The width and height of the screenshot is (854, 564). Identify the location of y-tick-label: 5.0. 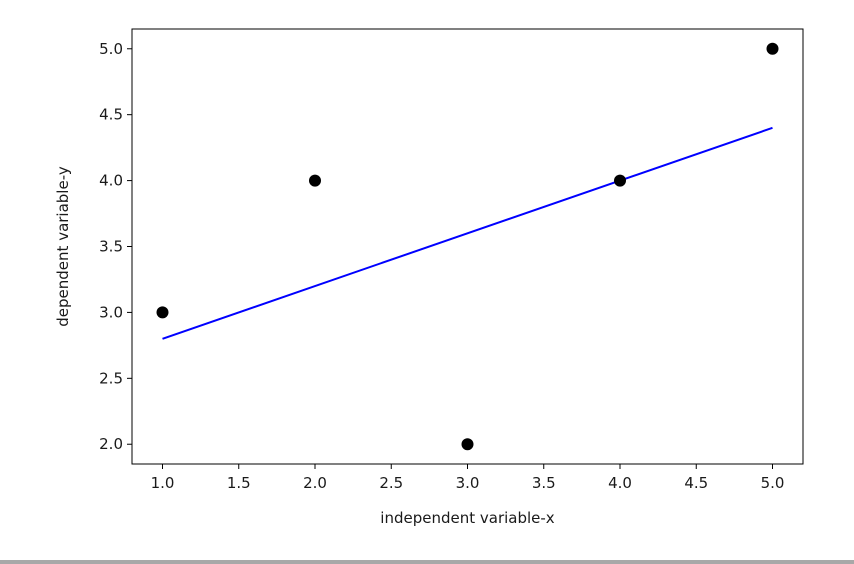
(111, 49).